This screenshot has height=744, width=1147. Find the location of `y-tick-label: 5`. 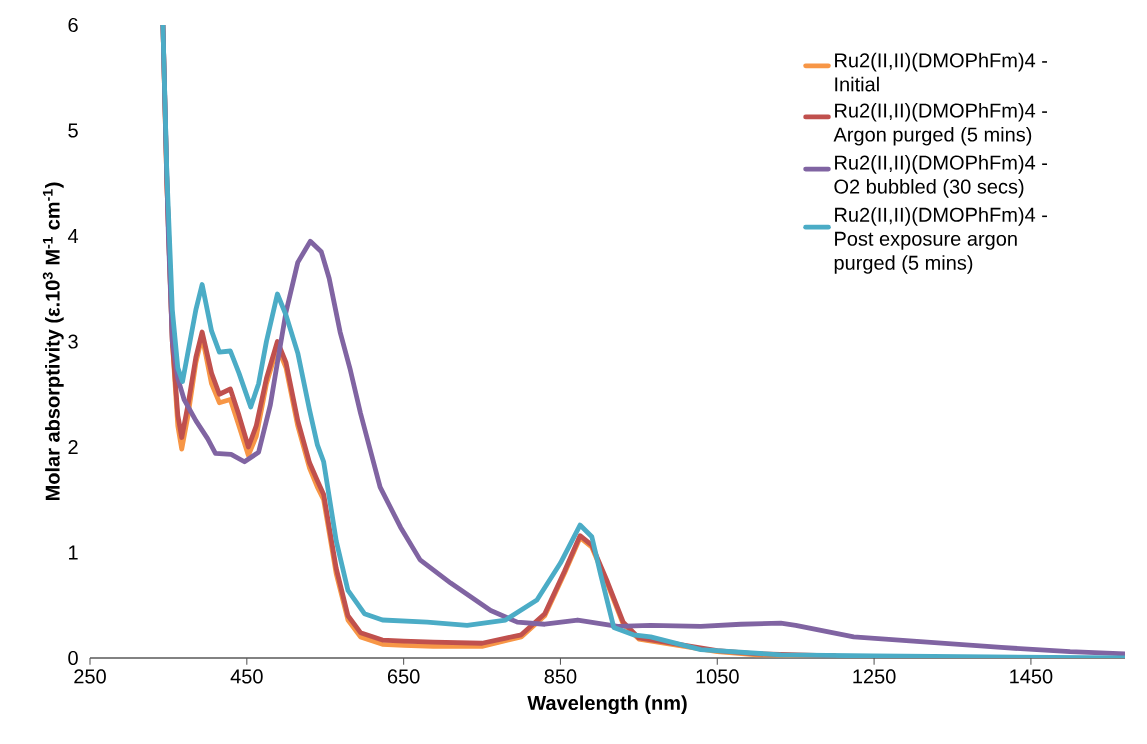

y-tick-label: 5 is located at coordinates (73, 130).